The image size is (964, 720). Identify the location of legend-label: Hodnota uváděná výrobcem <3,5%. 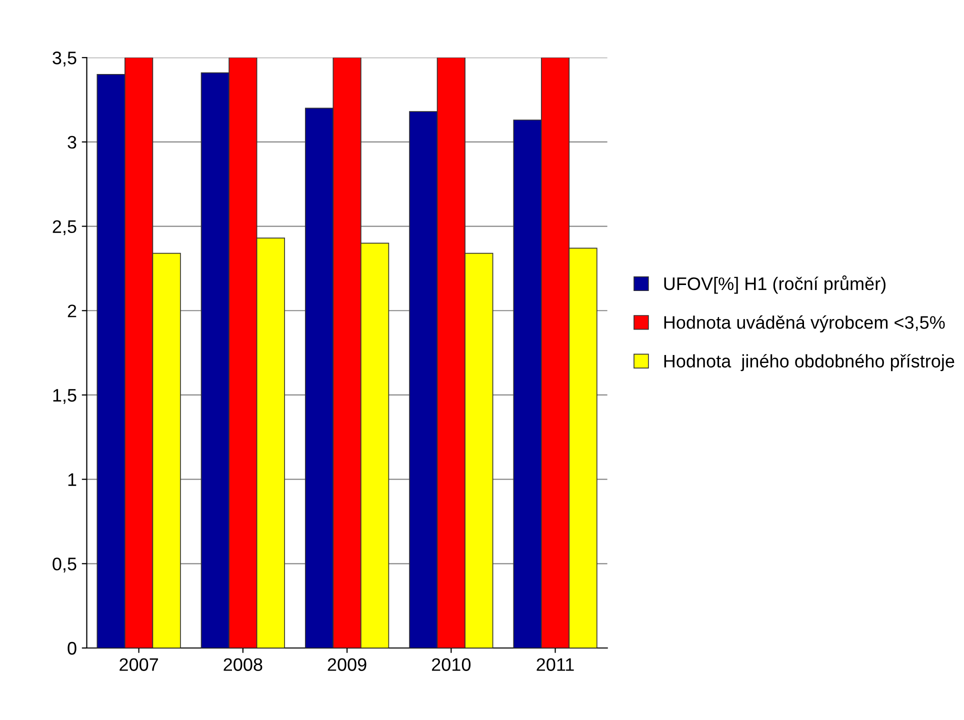
(804, 323).